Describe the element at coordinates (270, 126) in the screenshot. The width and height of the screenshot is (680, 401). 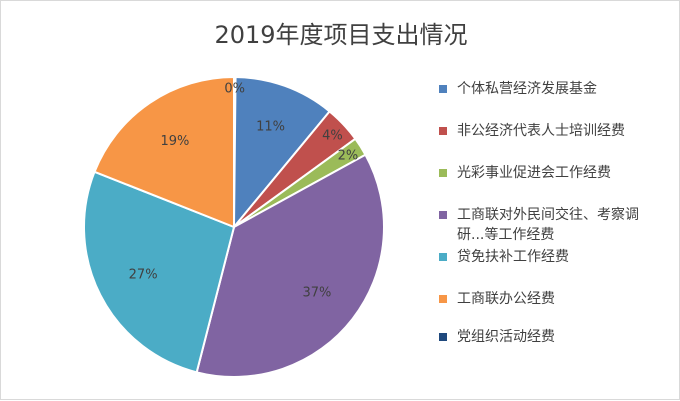
I see `data-label-1: 11%` at that location.